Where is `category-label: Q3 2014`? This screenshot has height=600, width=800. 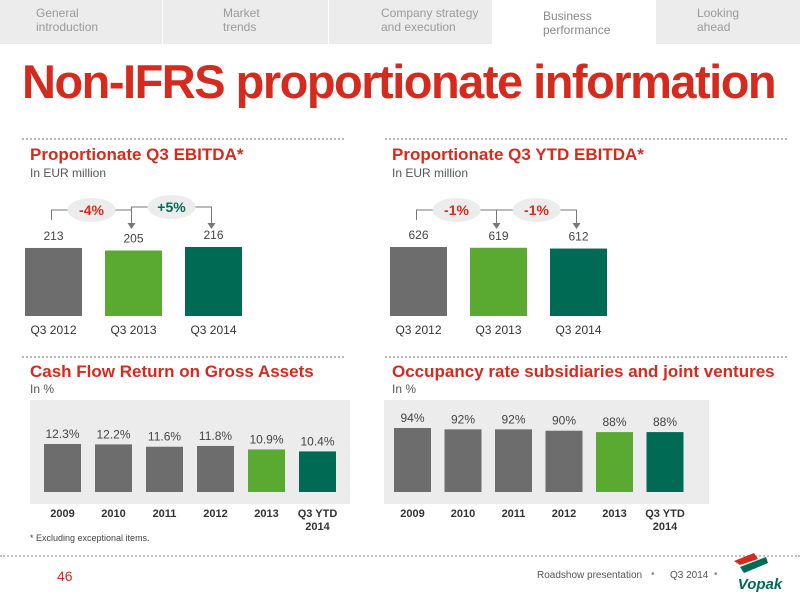
category-label: Q3 2014 is located at coordinates (213, 330).